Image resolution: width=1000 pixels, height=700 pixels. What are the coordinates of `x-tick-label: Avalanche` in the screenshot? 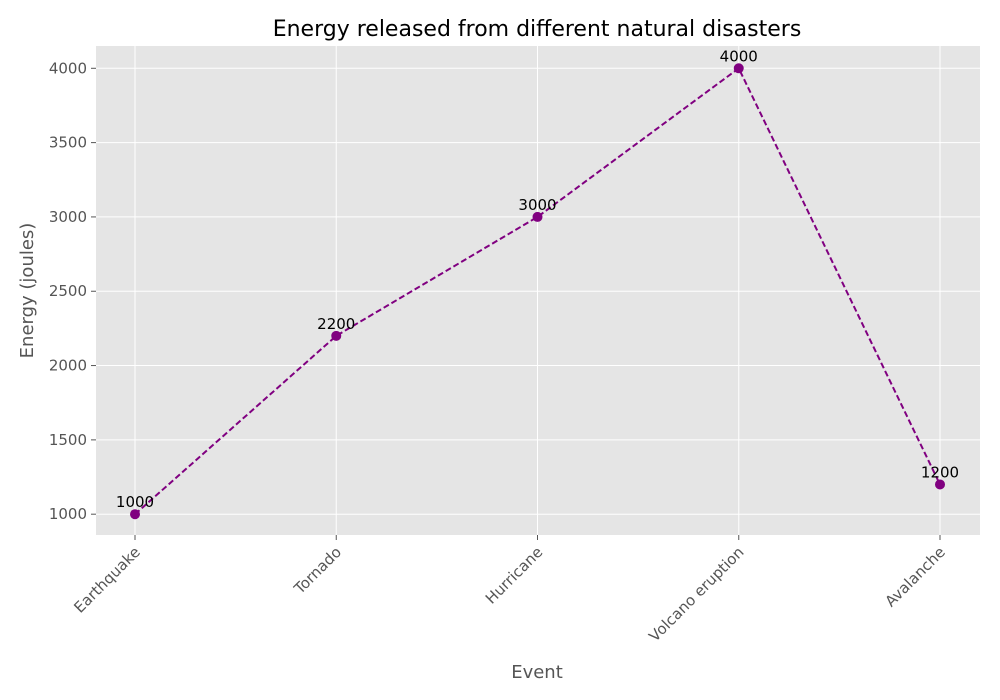 It's located at (914, 576).